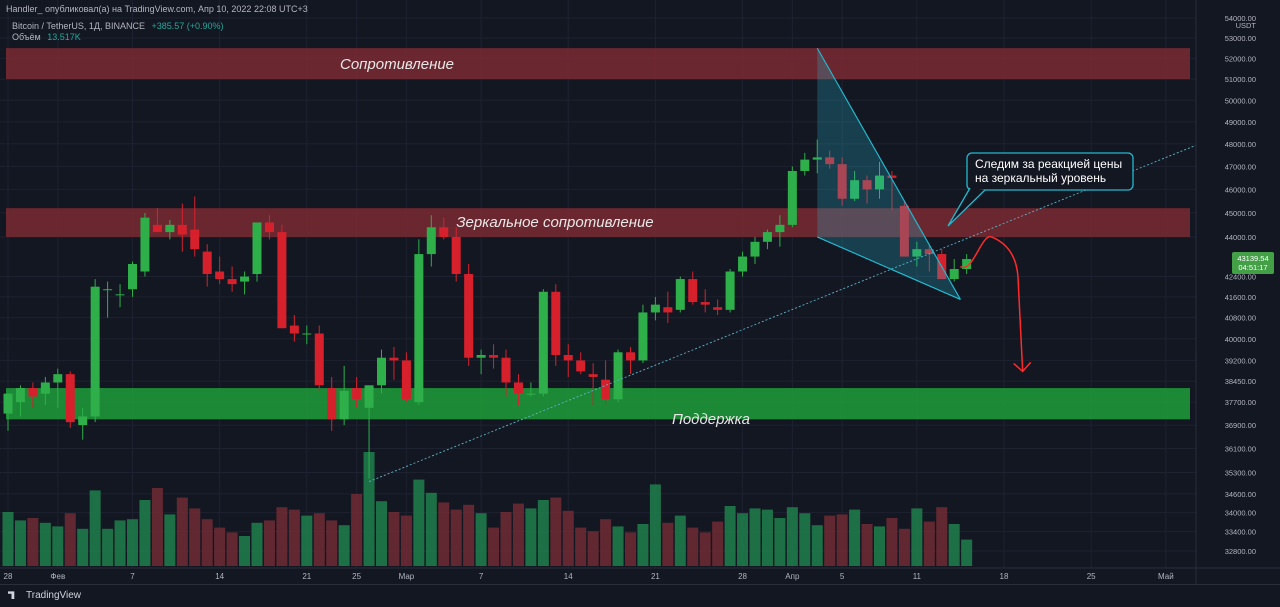  What do you see at coordinates (917, 576) in the screenshot?
I see `x-tick-label: 11` at bounding box center [917, 576].